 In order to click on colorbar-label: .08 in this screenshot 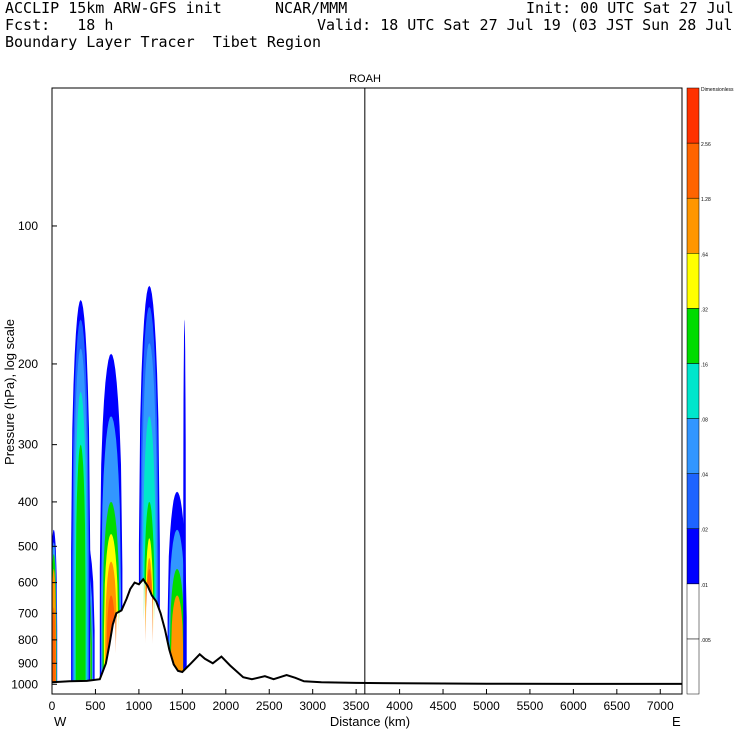, I will do `click(704, 421)`.